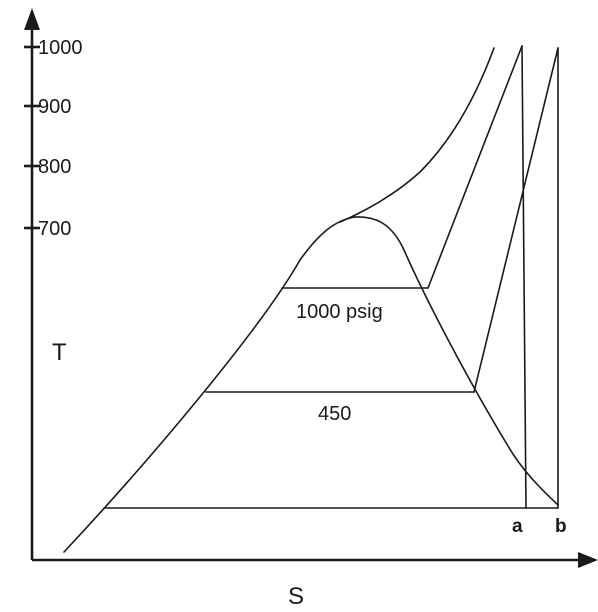 The image size is (598, 612). I want to click on y-axis-label: T, so click(59, 352).